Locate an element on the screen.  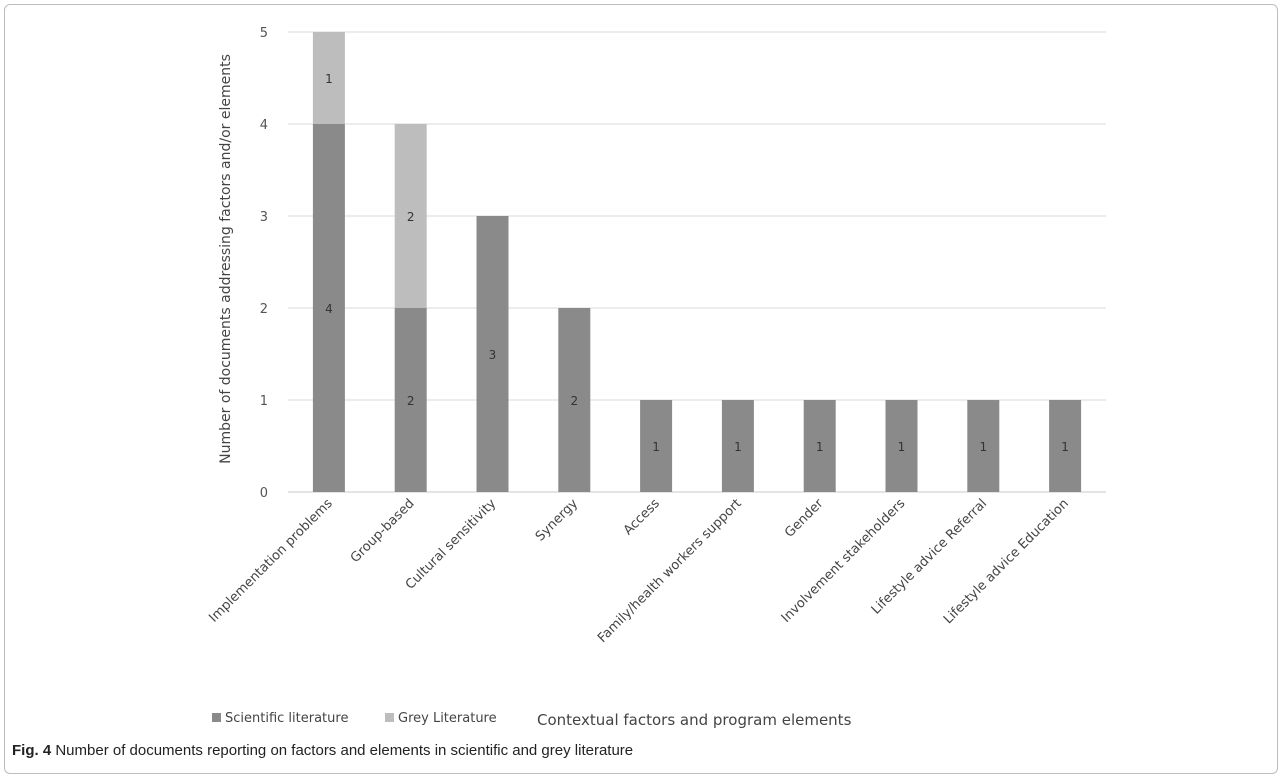
legend-label-scientific: Scientific literature is located at coordinates (286, 718).